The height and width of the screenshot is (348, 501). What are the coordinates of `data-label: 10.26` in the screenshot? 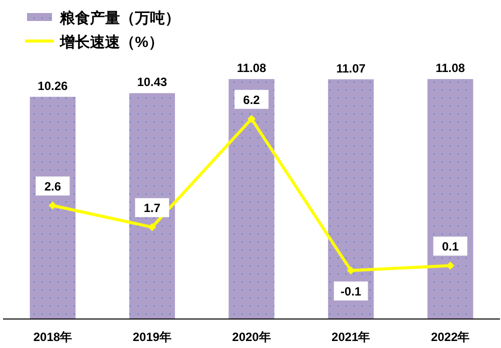 It's located at (53, 85).